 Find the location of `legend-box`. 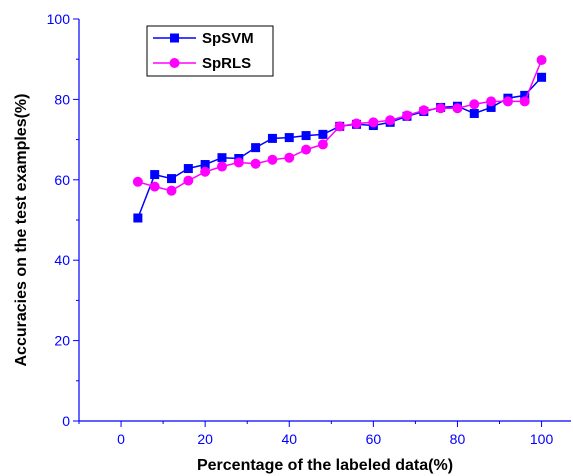

legend-box is located at coordinates (210, 51).